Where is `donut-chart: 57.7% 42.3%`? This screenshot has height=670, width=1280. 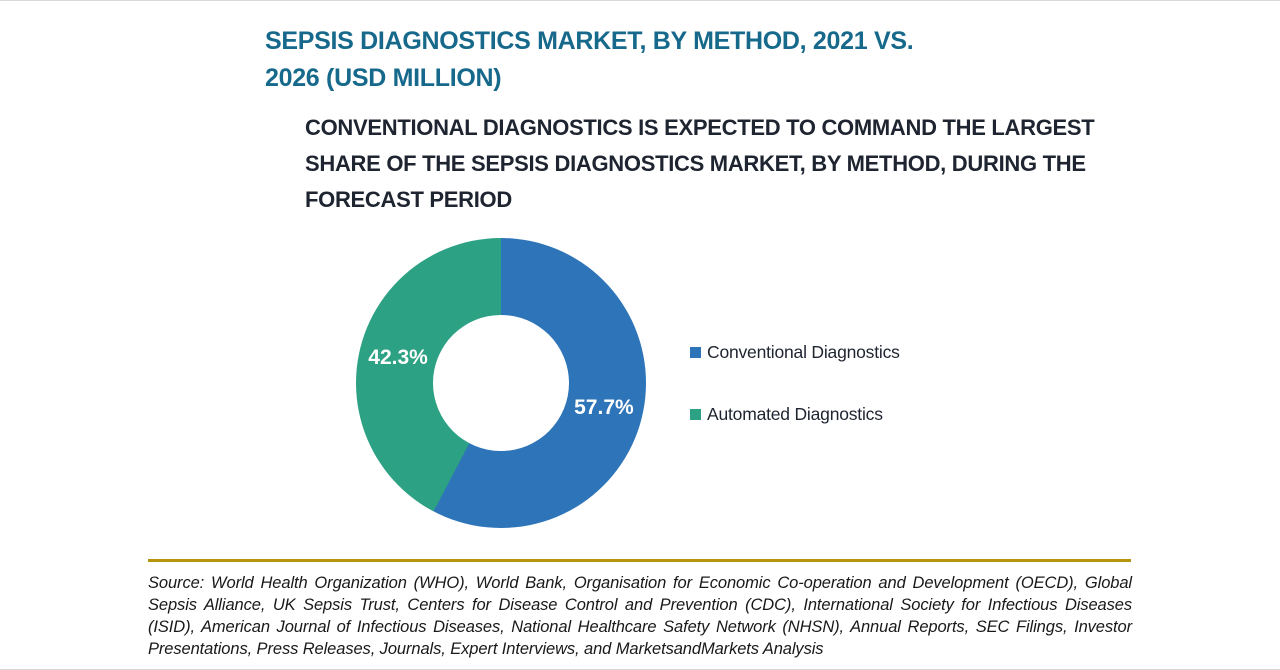 donut-chart: 57.7% 42.3% is located at coordinates (501, 383).